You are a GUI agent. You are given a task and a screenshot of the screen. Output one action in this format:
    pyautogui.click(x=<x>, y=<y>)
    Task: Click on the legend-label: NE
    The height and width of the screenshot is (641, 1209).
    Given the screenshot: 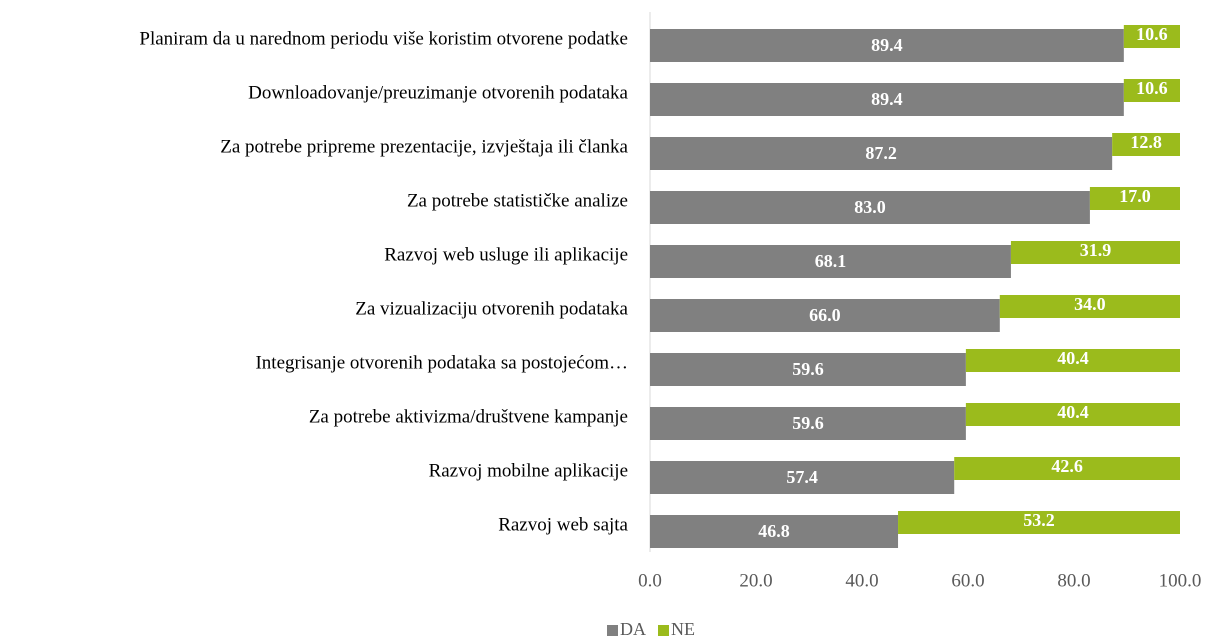 What is the action you would take?
    pyautogui.click(x=683, y=629)
    